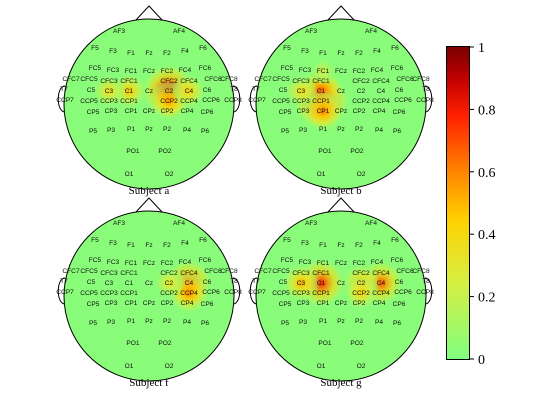 This screenshot has height=400, width=546. What do you see at coordinates (341, 71) in the screenshot?
I see `electrode-label: FCz` at bounding box center [341, 71].